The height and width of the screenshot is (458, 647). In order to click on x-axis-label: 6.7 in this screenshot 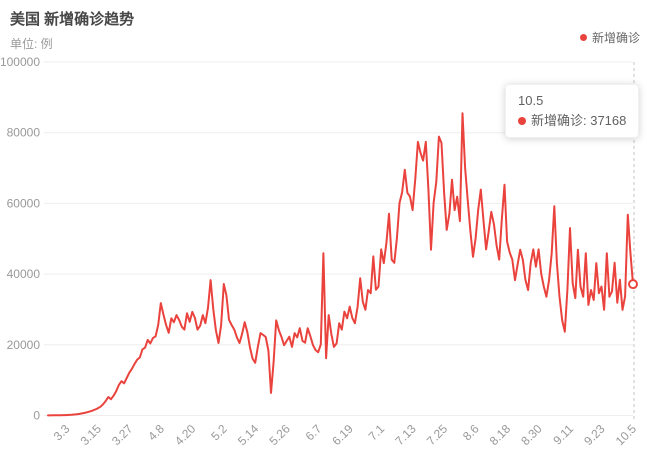, I will do `click(314, 432)`.